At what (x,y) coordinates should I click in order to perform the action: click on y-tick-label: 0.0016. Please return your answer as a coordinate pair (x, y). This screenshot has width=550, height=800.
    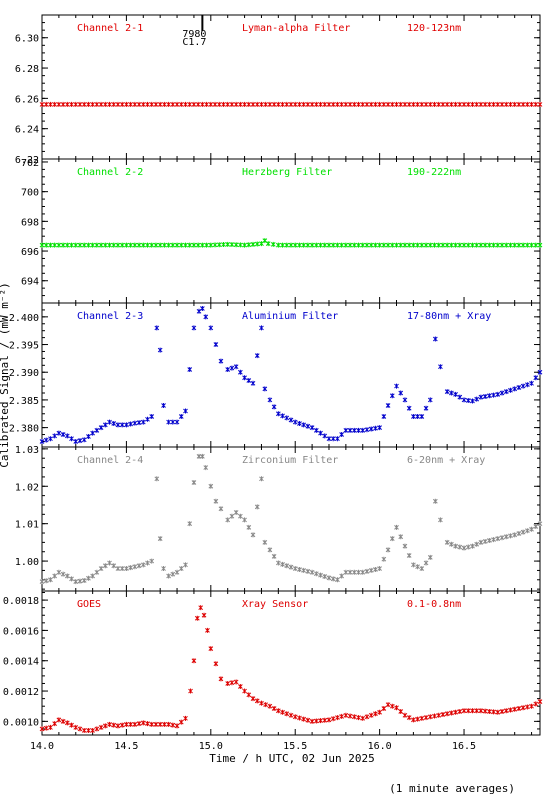
    Looking at the image, I should click on (21, 631).